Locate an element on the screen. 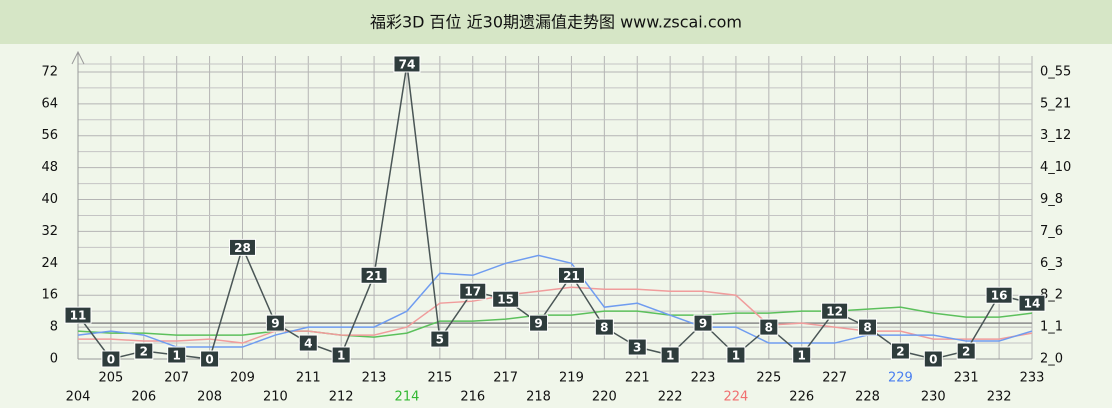 The width and height of the screenshot is (1112, 408). x-tick-label: 231 is located at coordinates (966, 378).